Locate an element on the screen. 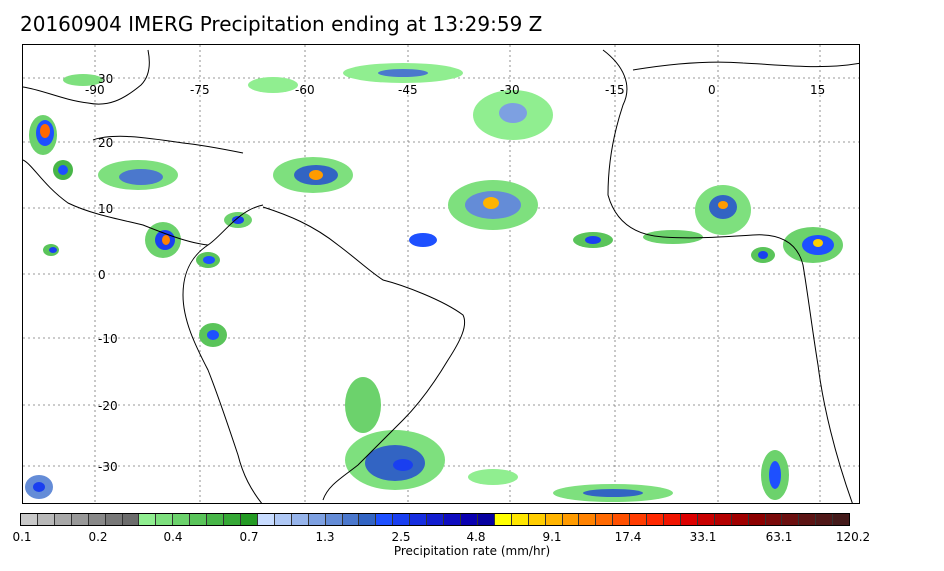 This screenshot has height=571, width=944. colorbar-label: Precipitation rate (mm/hr) is located at coordinates (472, 551).